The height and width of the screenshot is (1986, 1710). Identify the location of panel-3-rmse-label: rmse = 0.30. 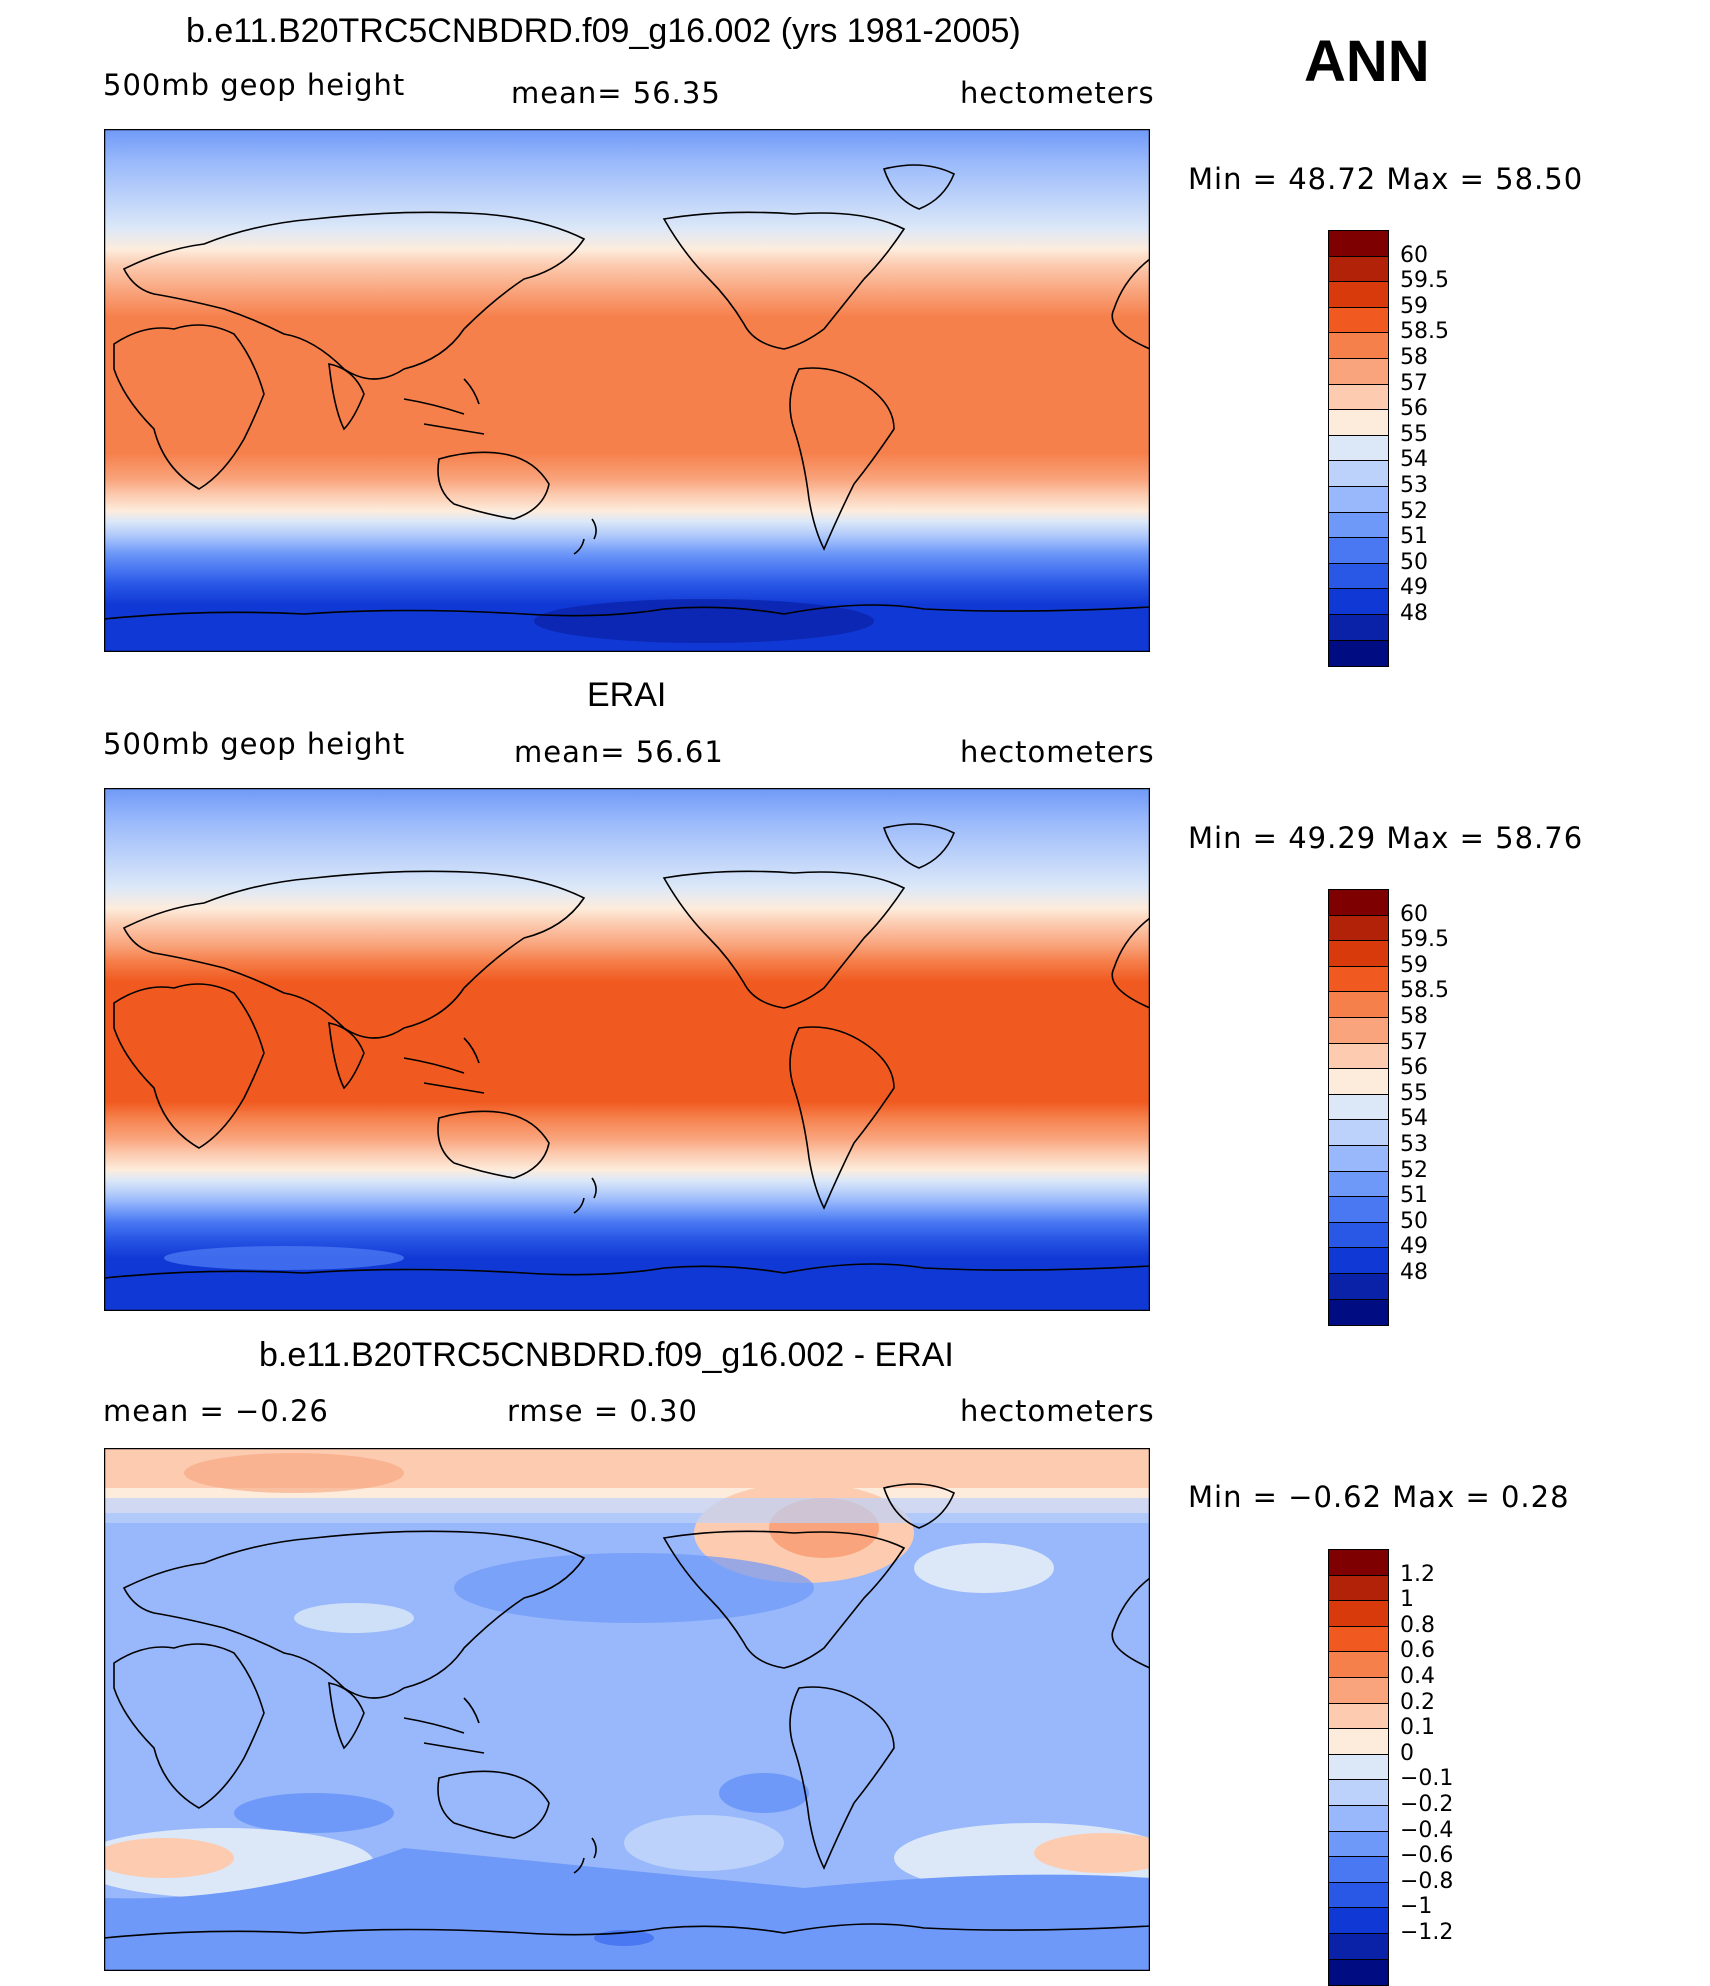
(602, 1411).